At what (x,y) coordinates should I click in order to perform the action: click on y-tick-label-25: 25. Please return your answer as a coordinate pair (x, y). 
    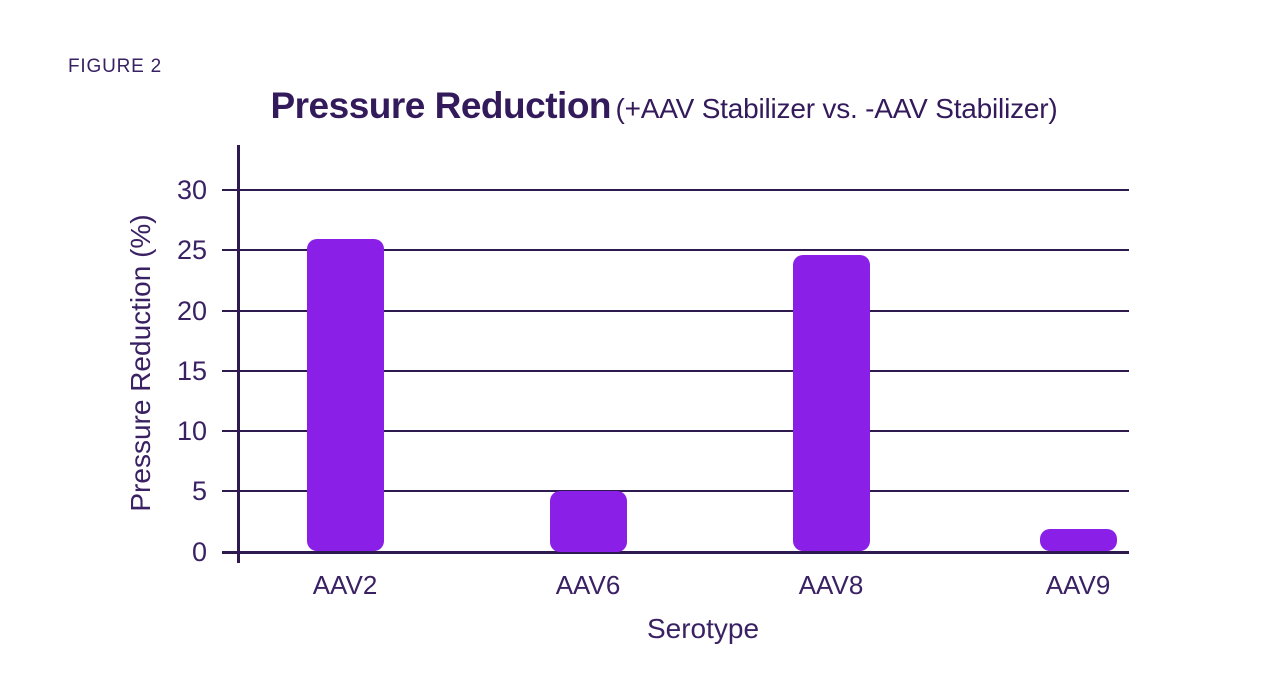
    Looking at the image, I should click on (191, 250).